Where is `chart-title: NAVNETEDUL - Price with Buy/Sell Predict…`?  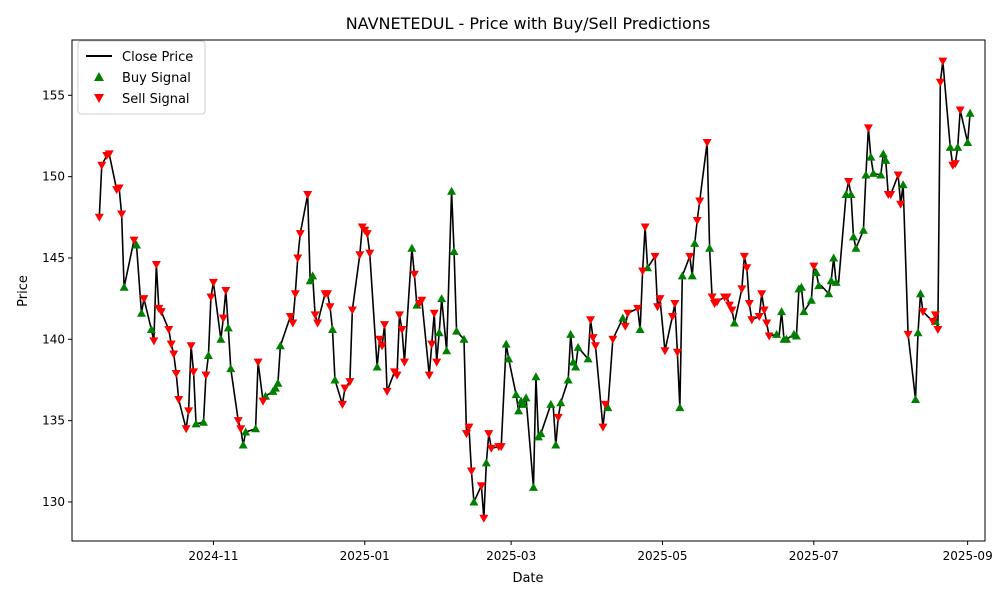
chart-title: NAVNETEDUL - Price with Buy/Sell Predict… is located at coordinates (528, 23).